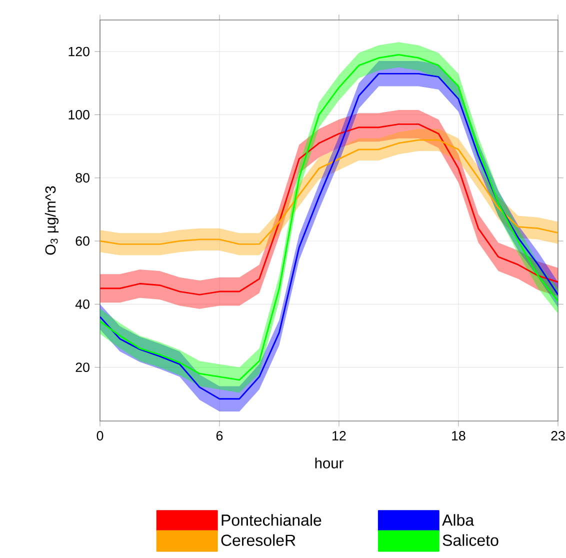 This screenshot has width=566, height=558. I want to click on x-tick-label: 23, so click(558, 435).